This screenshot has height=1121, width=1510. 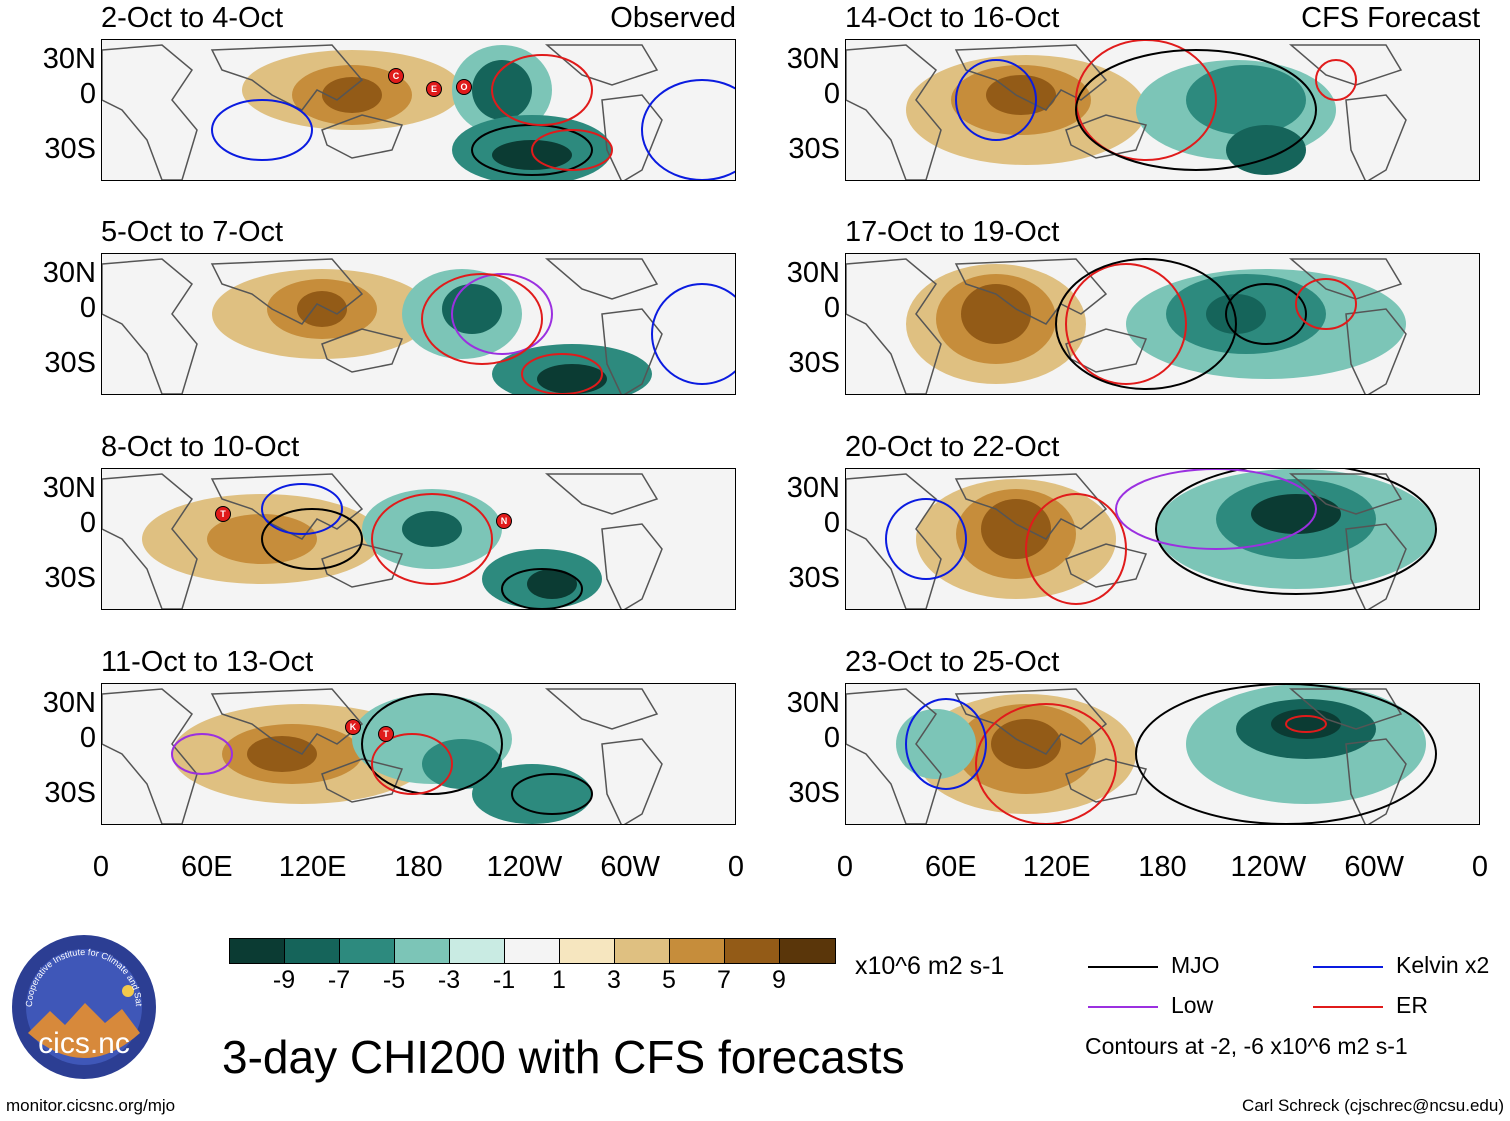 What do you see at coordinates (724, 980) in the screenshot?
I see `colorbar-tick: 7` at bounding box center [724, 980].